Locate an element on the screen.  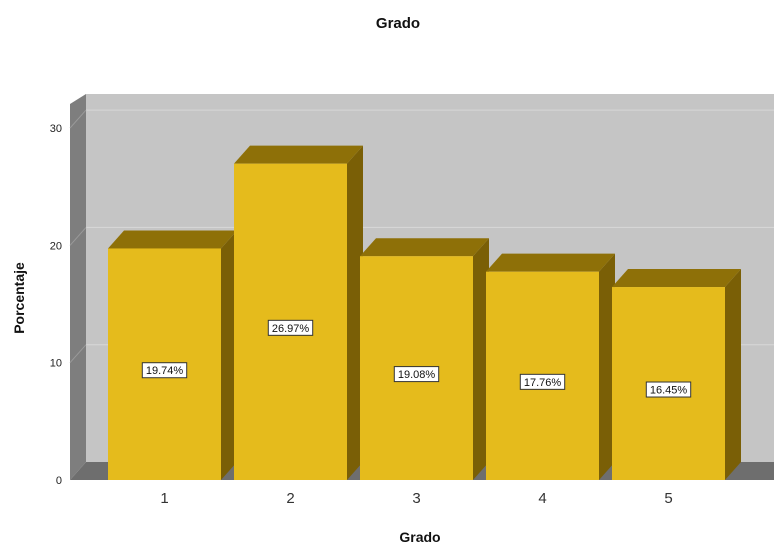
y-tick-label: 0 is located at coordinates (59, 481).